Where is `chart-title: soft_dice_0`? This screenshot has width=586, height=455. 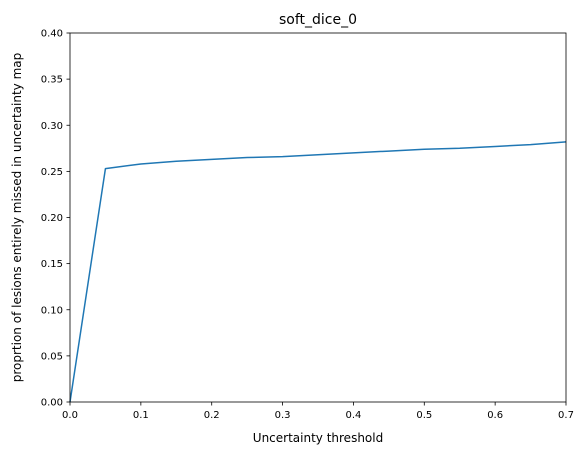
chart-title: soft_dice_0 is located at coordinates (318, 20).